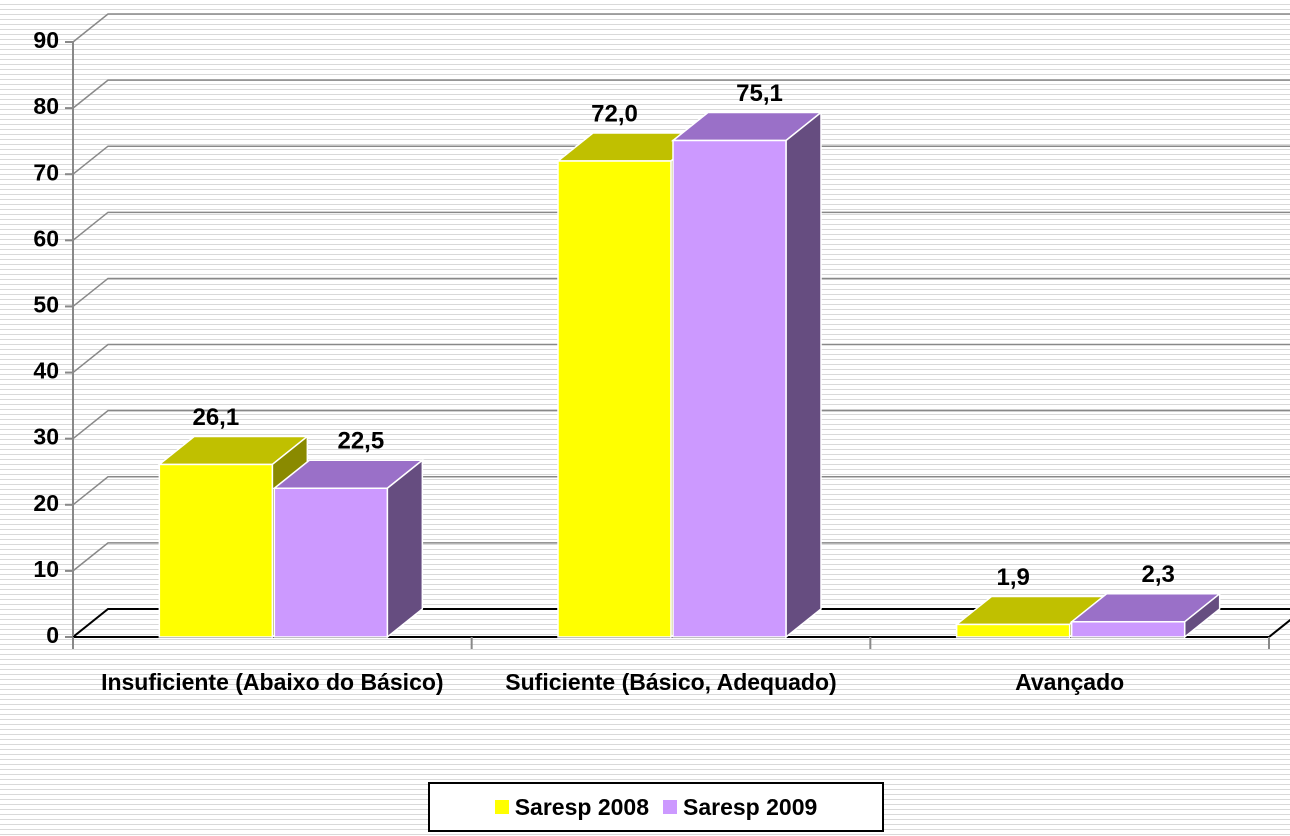 The height and width of the screenshot is (836, 1290). What do you see at coordinates (1012, 577) in the screenshot?
I see `data-label: 1,9` at bounding box center [1012, 577].